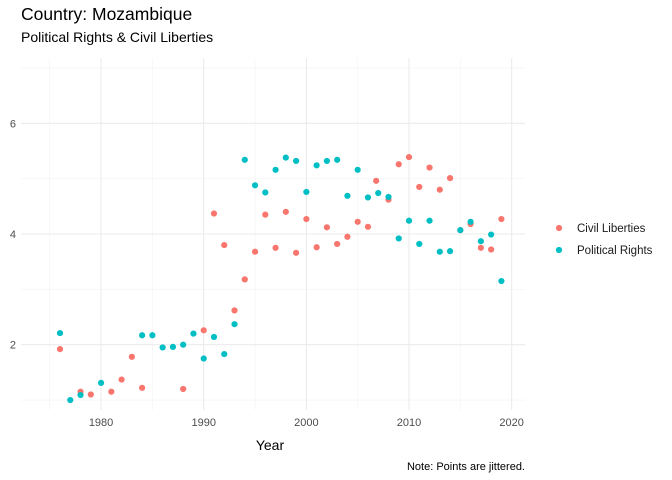 This screenshot has width=672, height=480. I want to click on y-tick-label: 2, so click(13, 346).